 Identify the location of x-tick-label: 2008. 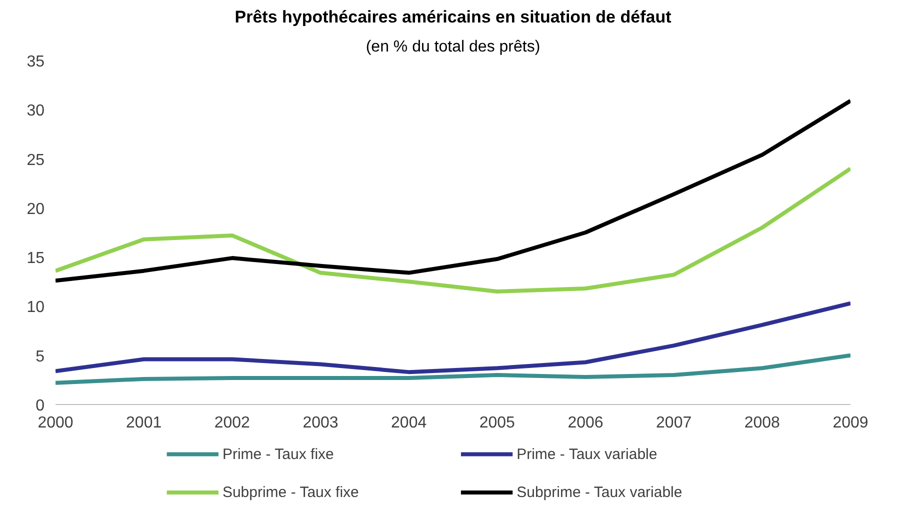
(762, 423).